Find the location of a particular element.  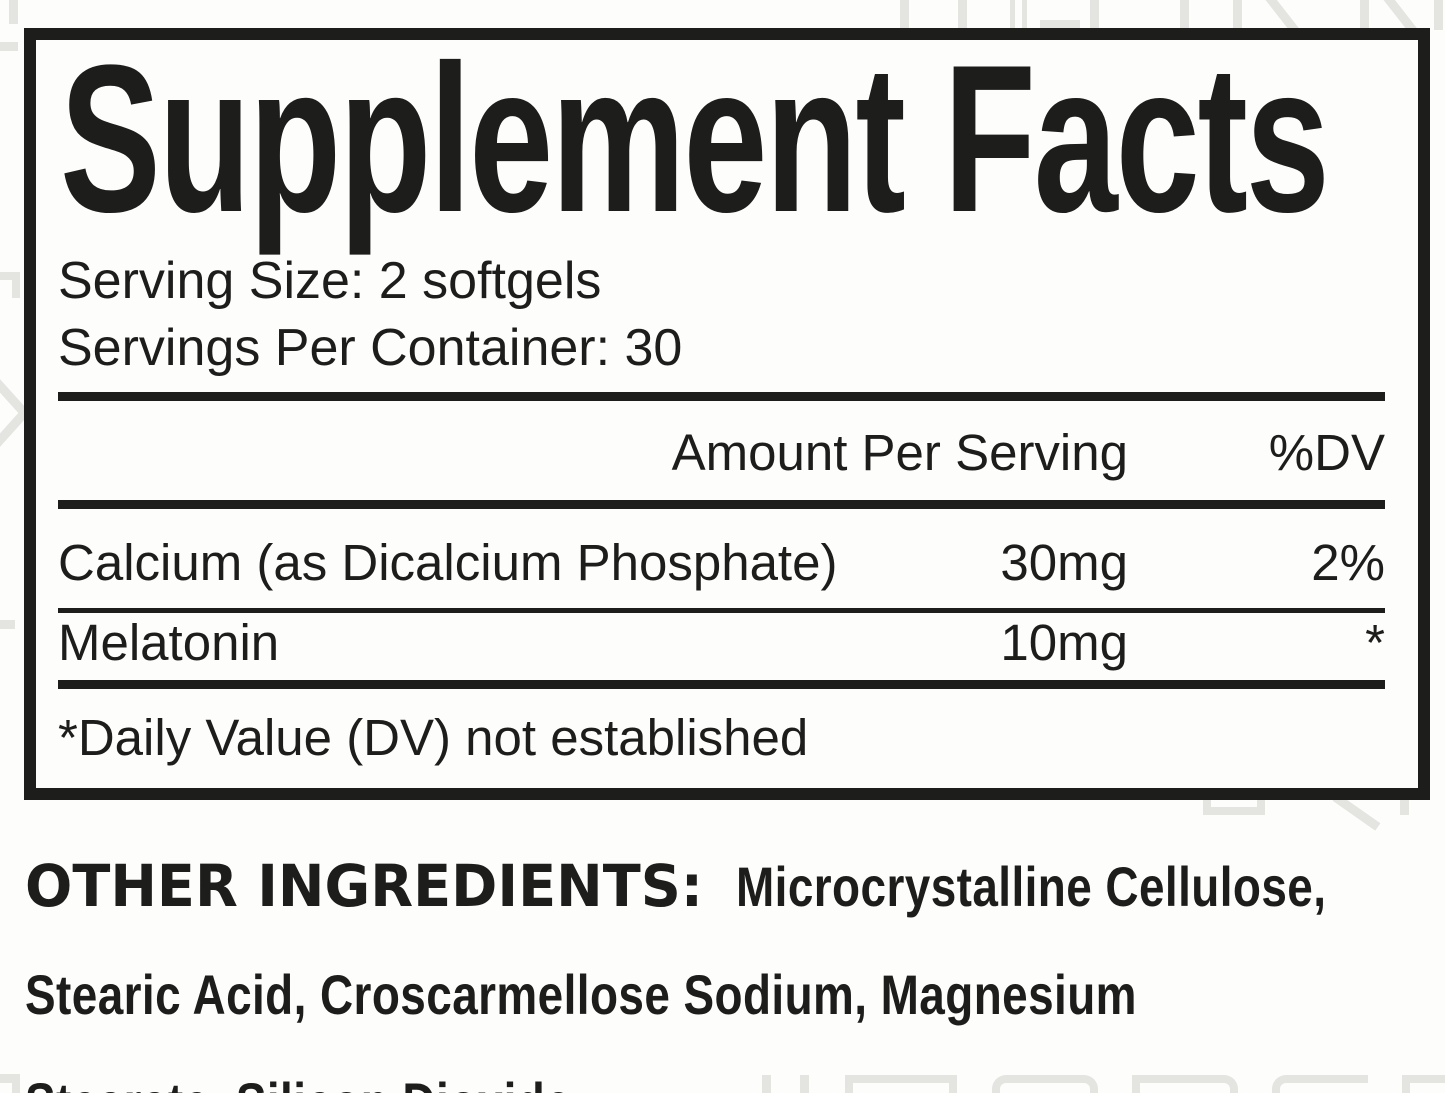

table-header-row: Amount Per Serving %DV is located at coordinates (721, 452).